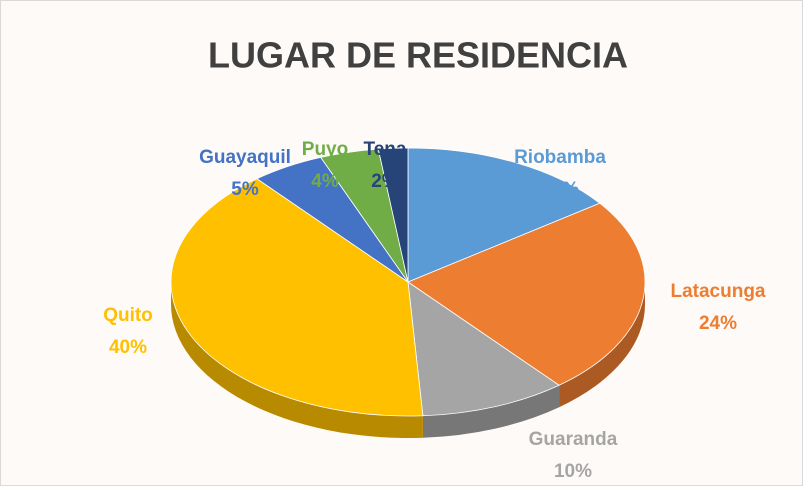 This screenshot has width=803, height=486. I want to click on slice-value-label: 10%, so click(573, 471).